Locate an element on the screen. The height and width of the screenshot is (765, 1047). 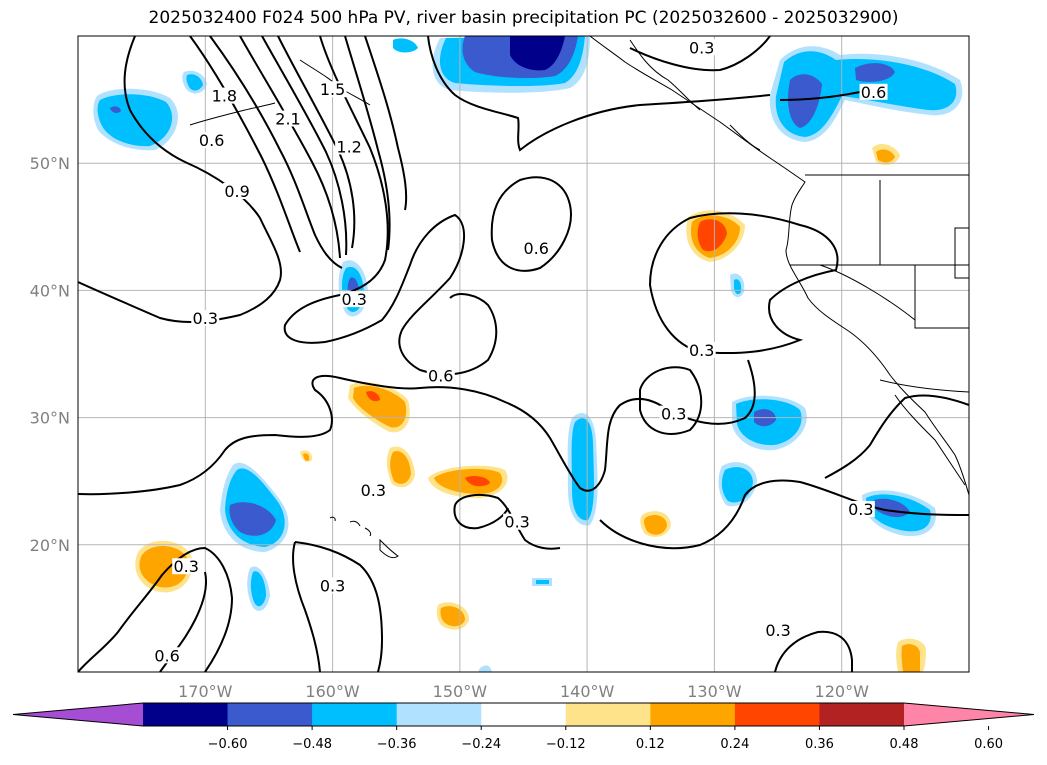
contour-label-4: 0.3 is located at coordinates (673, 414).